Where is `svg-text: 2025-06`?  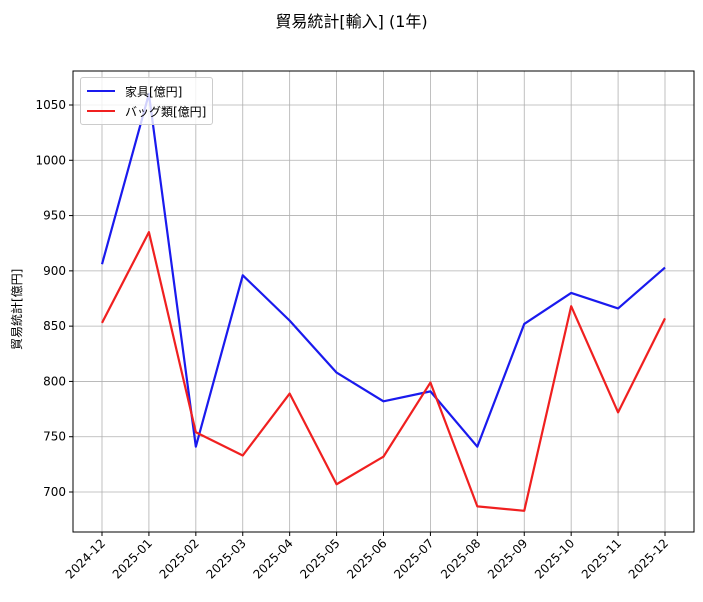
svg-text: 2025-06 is located at coordinates (366, 558).